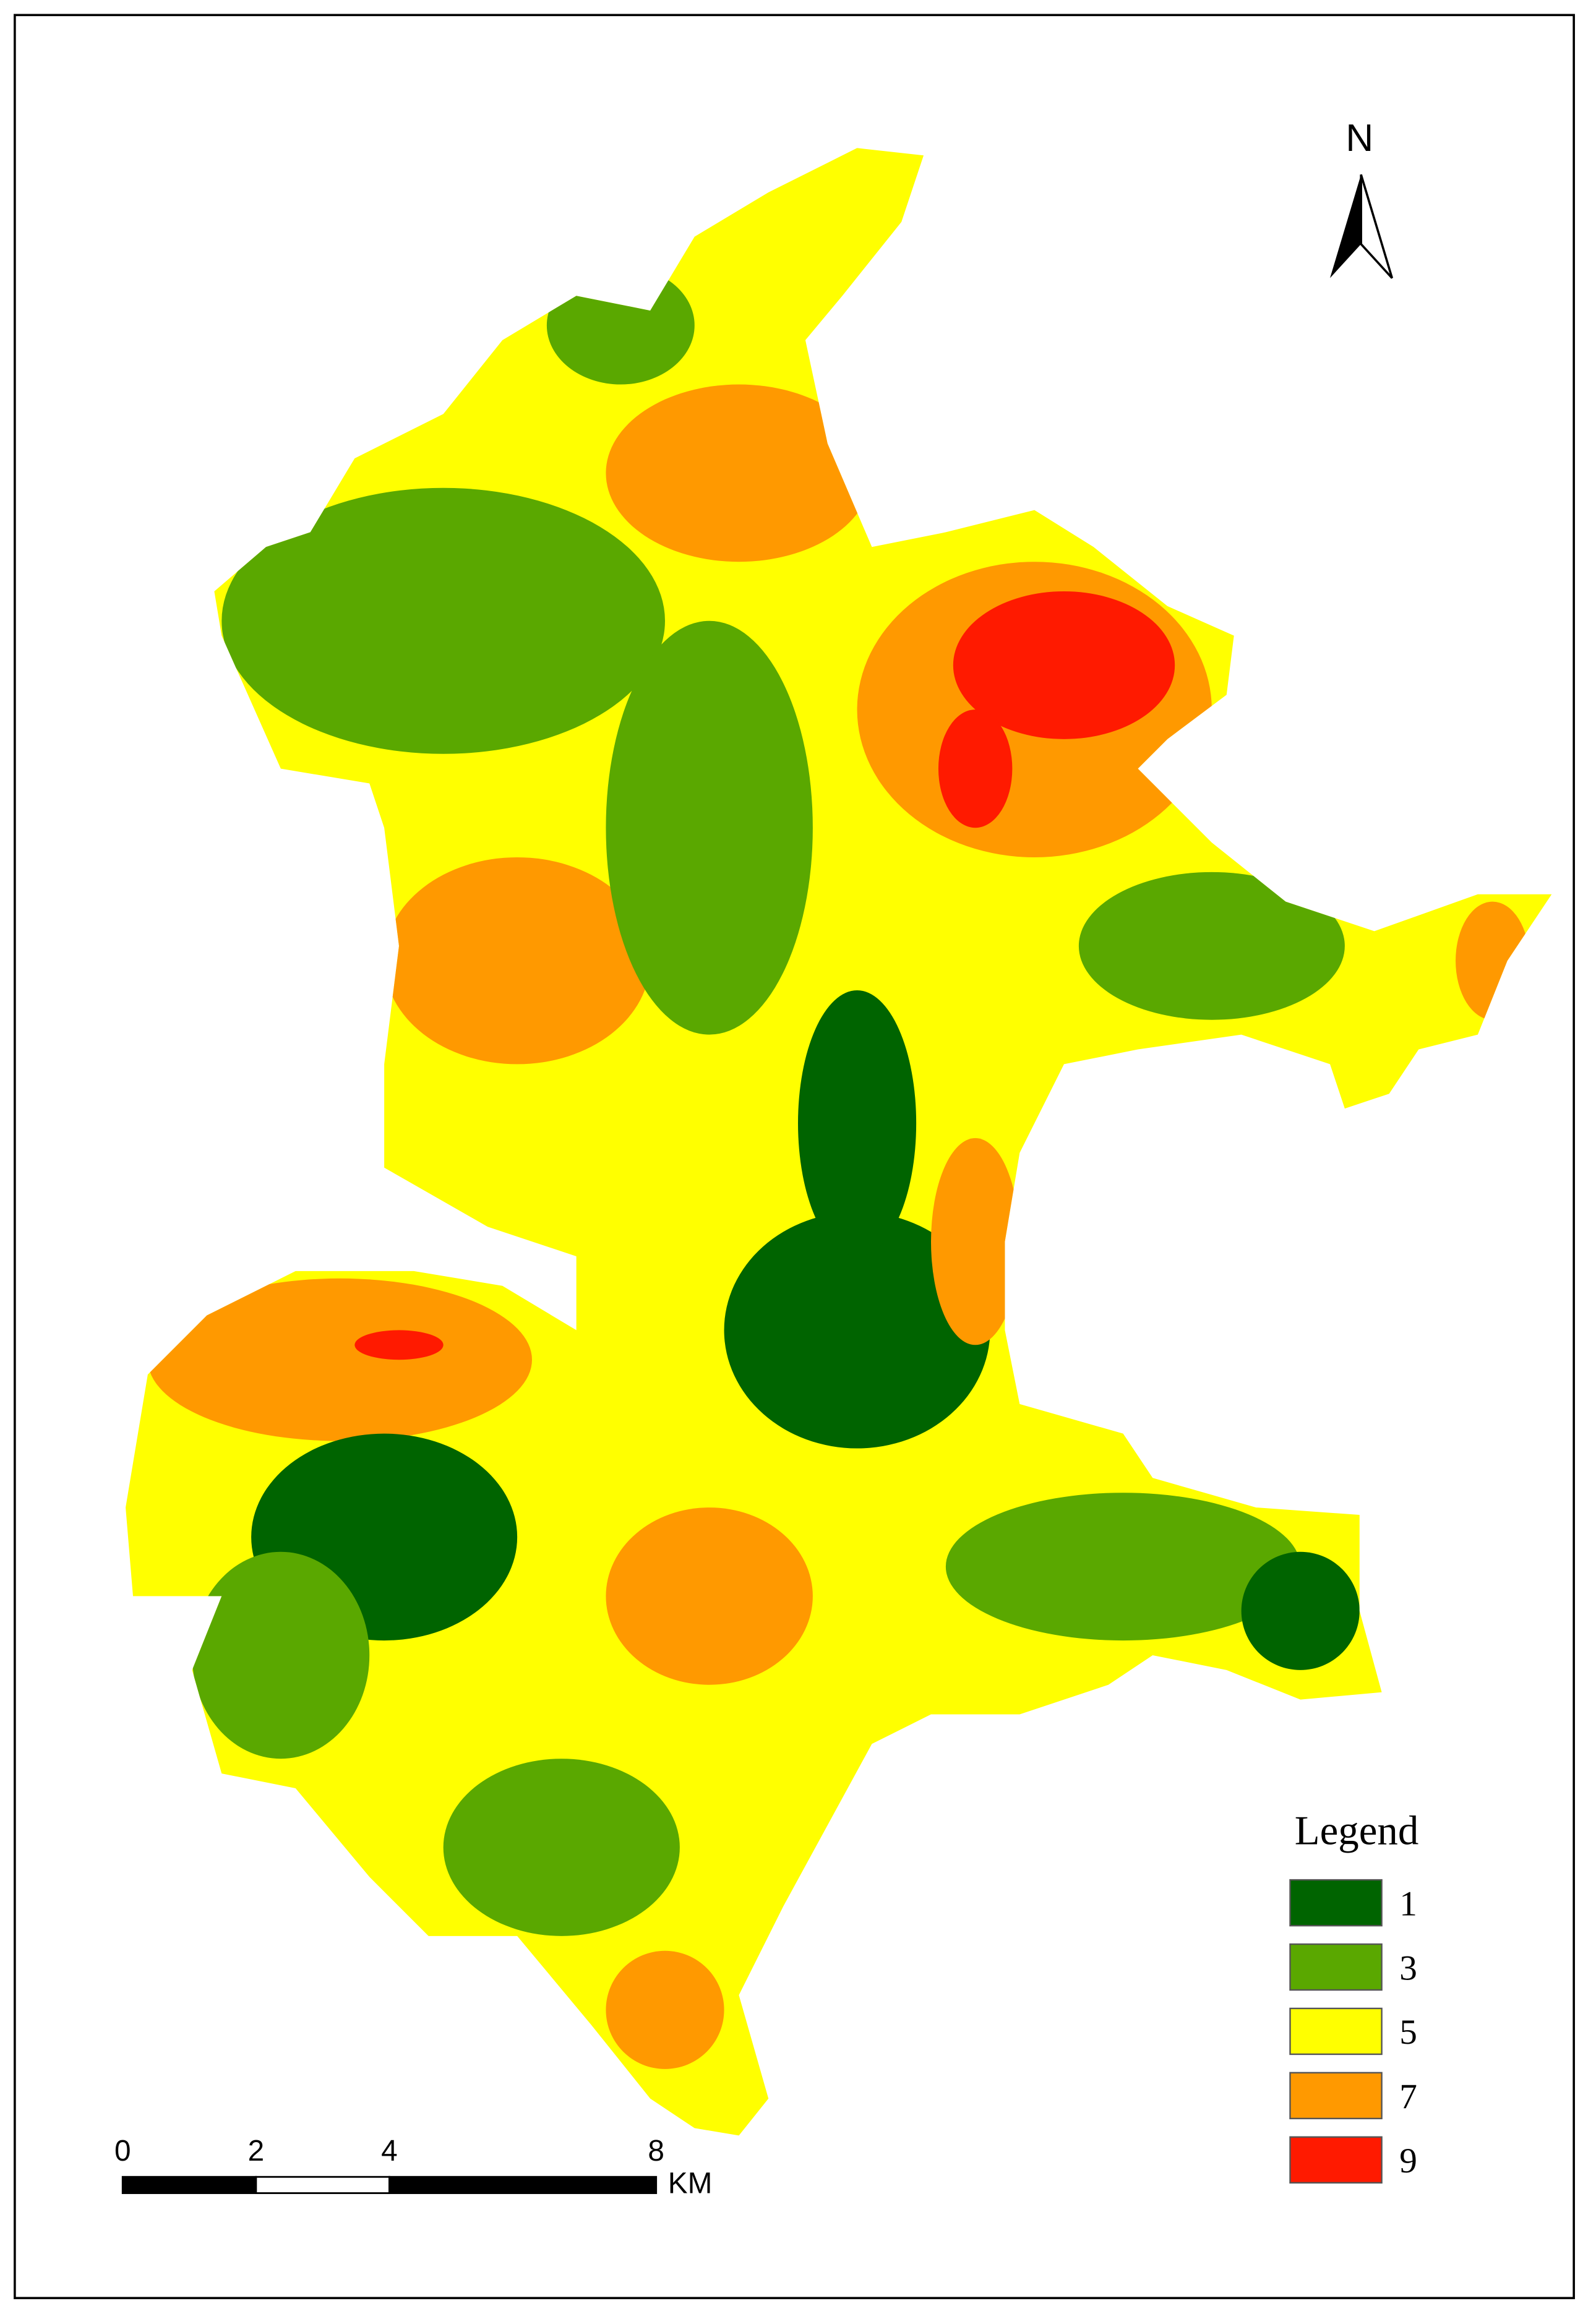  What do you see at coordinates (1357, 1831) in the screenshot?
I see `legend-title: Legend` at bounding box center [1357, 1831].